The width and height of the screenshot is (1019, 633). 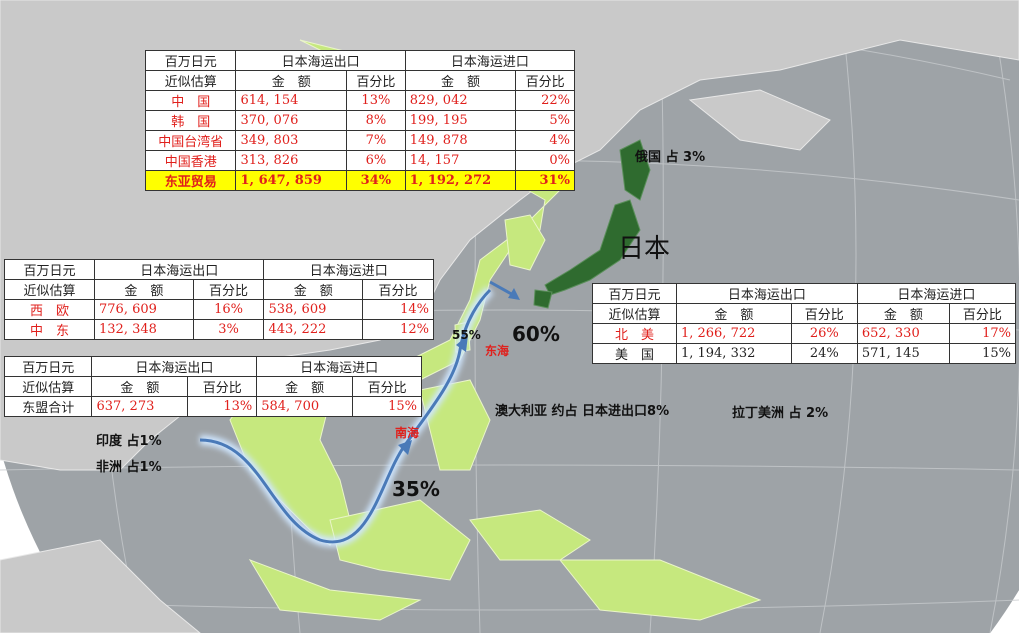 I want to click on import-percent: 5%, so click(x=545, y=120).